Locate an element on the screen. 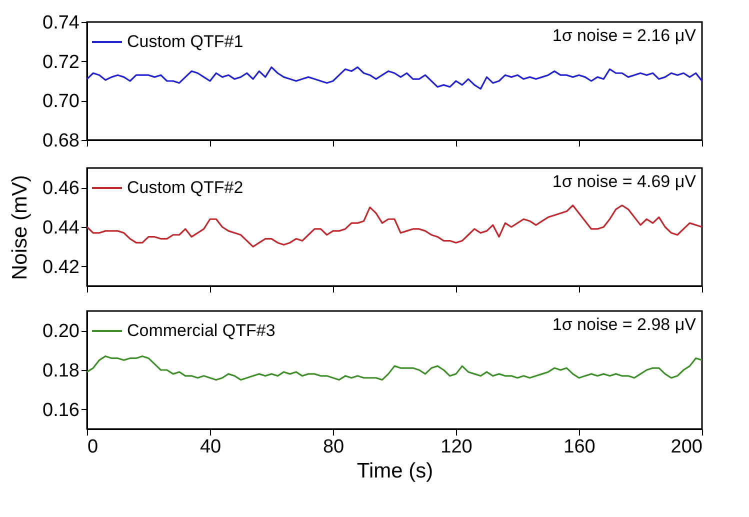  x-axis-title: Time (s) is located at coordinates (395, 471).